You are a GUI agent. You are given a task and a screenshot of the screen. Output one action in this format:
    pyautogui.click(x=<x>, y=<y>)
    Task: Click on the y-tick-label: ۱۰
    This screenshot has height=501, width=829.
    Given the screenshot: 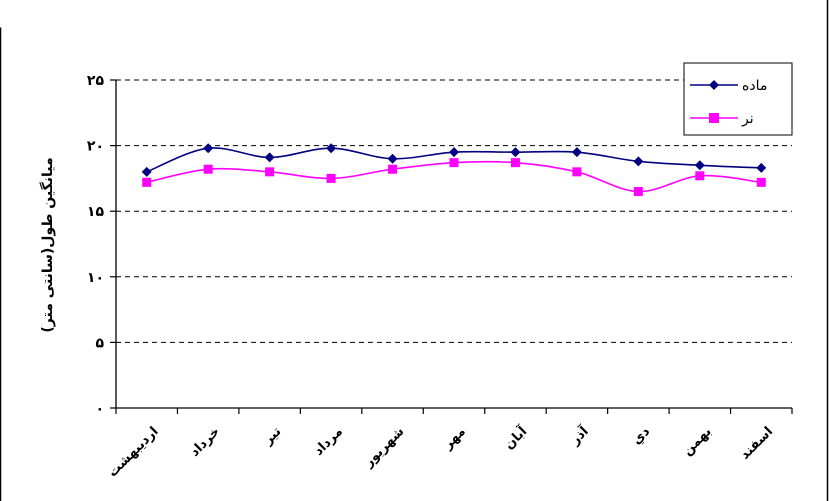 What is the action you would take?
    pyautogui.click(x=95, y=278)
    